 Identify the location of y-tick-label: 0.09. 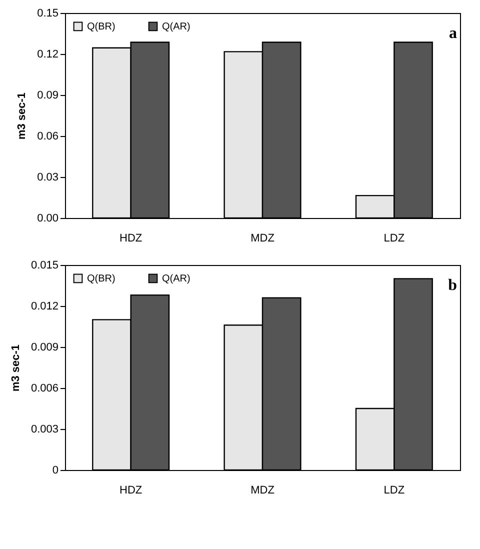
(47, 96).